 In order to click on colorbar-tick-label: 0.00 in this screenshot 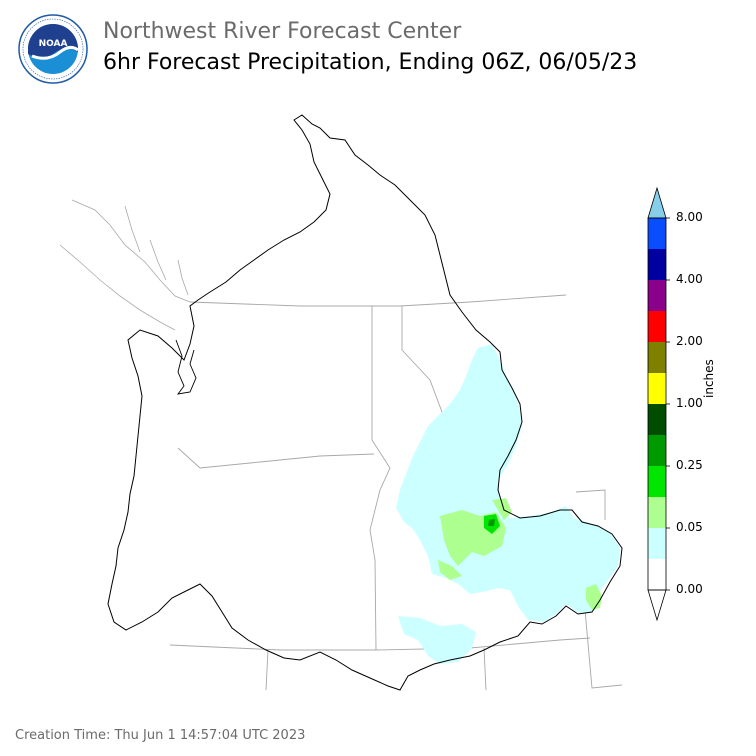, I will do `click(689, 589)`.